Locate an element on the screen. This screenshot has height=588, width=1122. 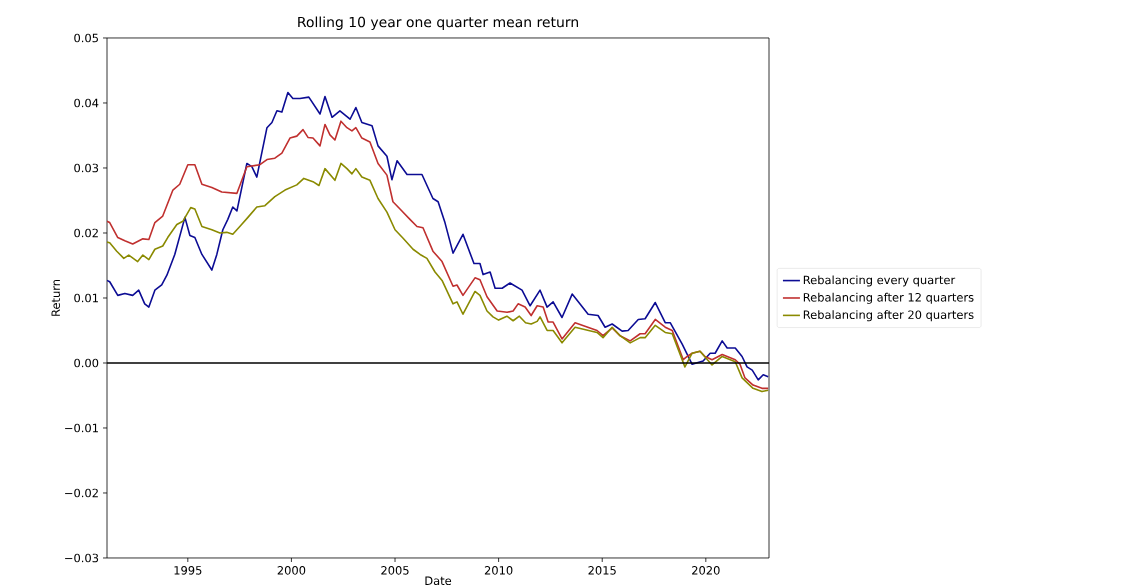
y-tick-label: −0.02 is located at coordinates (81, 493).